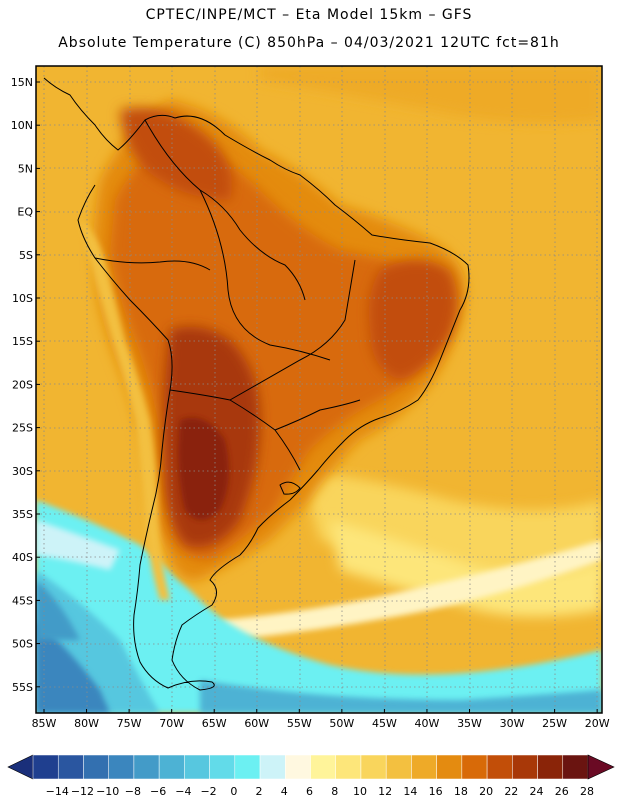 The image size is (618, 800). I want to click on colorbar-under-arrow, so click(20, 767).